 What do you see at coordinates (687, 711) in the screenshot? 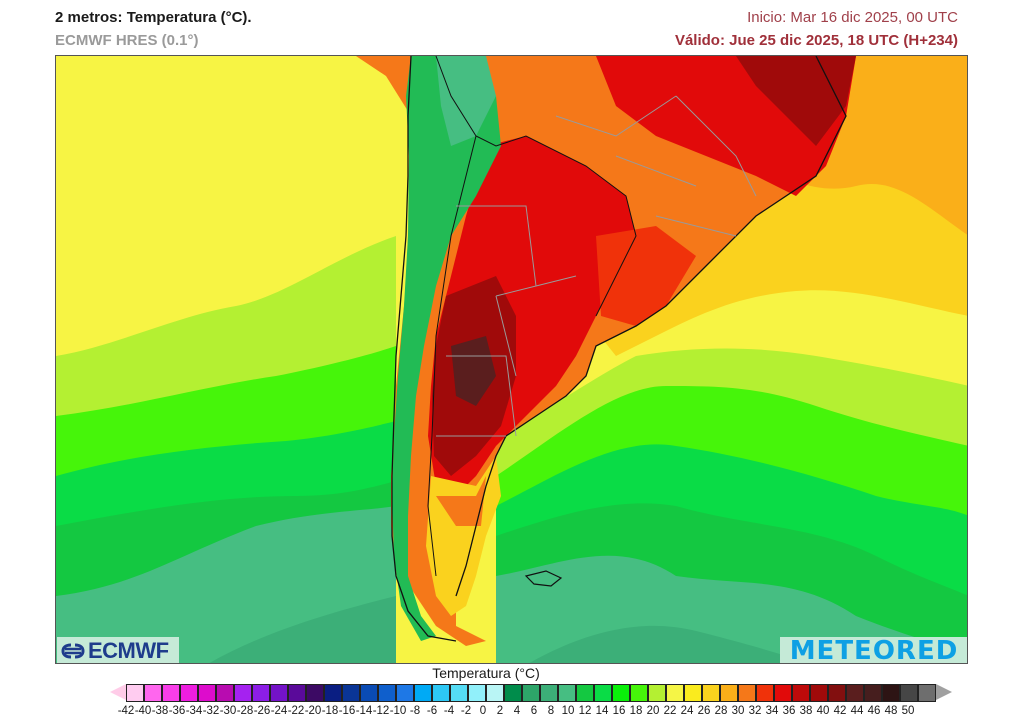
I see `colorbar-tick-label: 24` at bounding box center [687, 711].